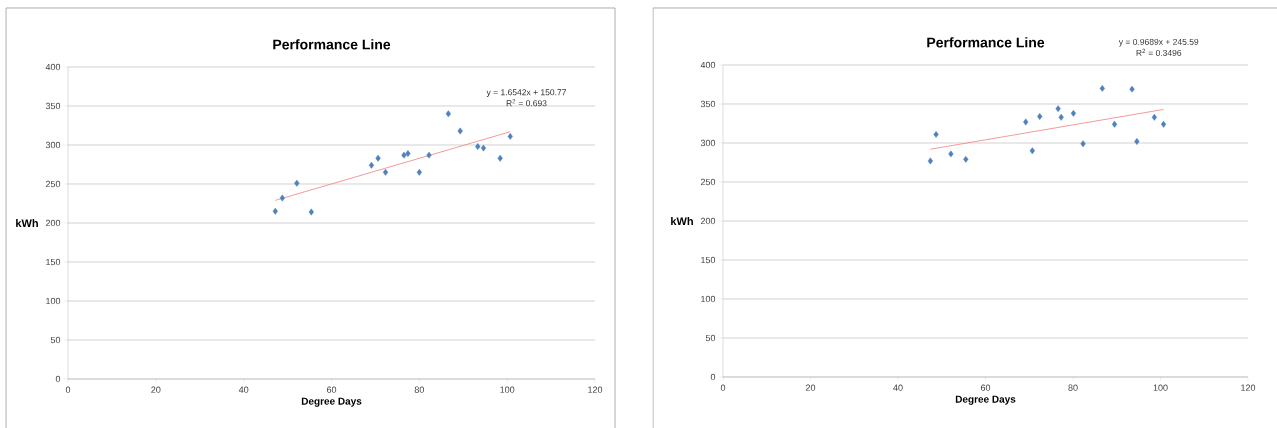  I want to click on annotation: R$^{2}$ = 0.693, so click(526, 103).